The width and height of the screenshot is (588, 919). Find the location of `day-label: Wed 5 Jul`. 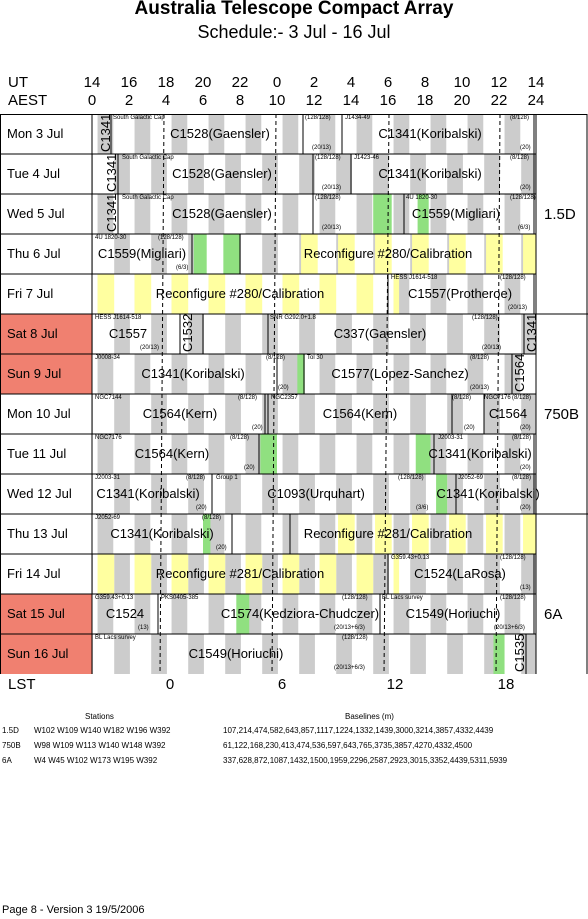

day-label: Wed 5 Jul is located at coordinates (36, 213).